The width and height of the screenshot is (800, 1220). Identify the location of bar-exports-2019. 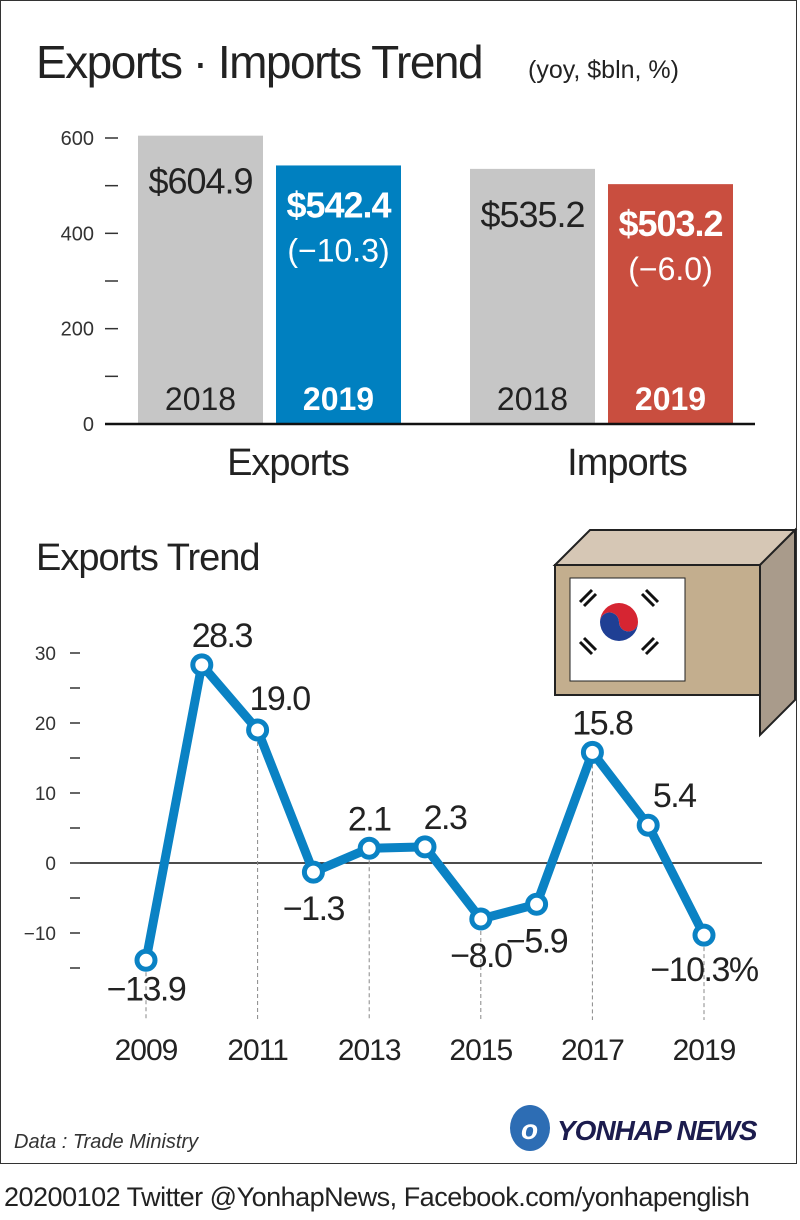
(338, 294).